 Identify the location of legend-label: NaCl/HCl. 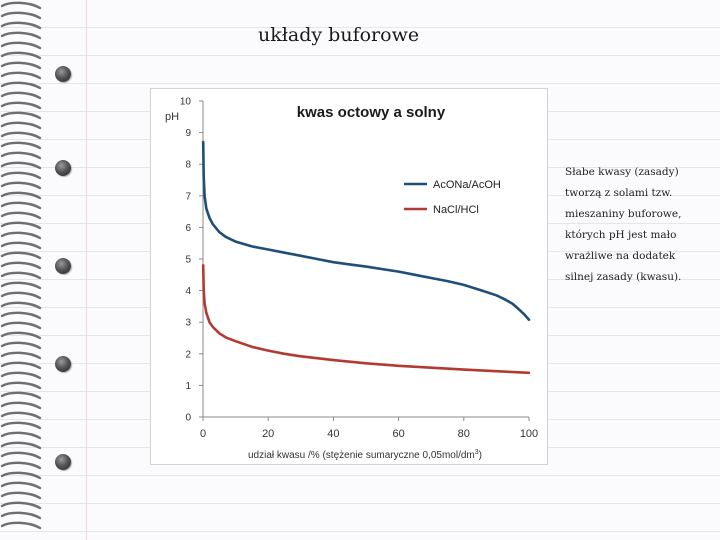
(456, 210).